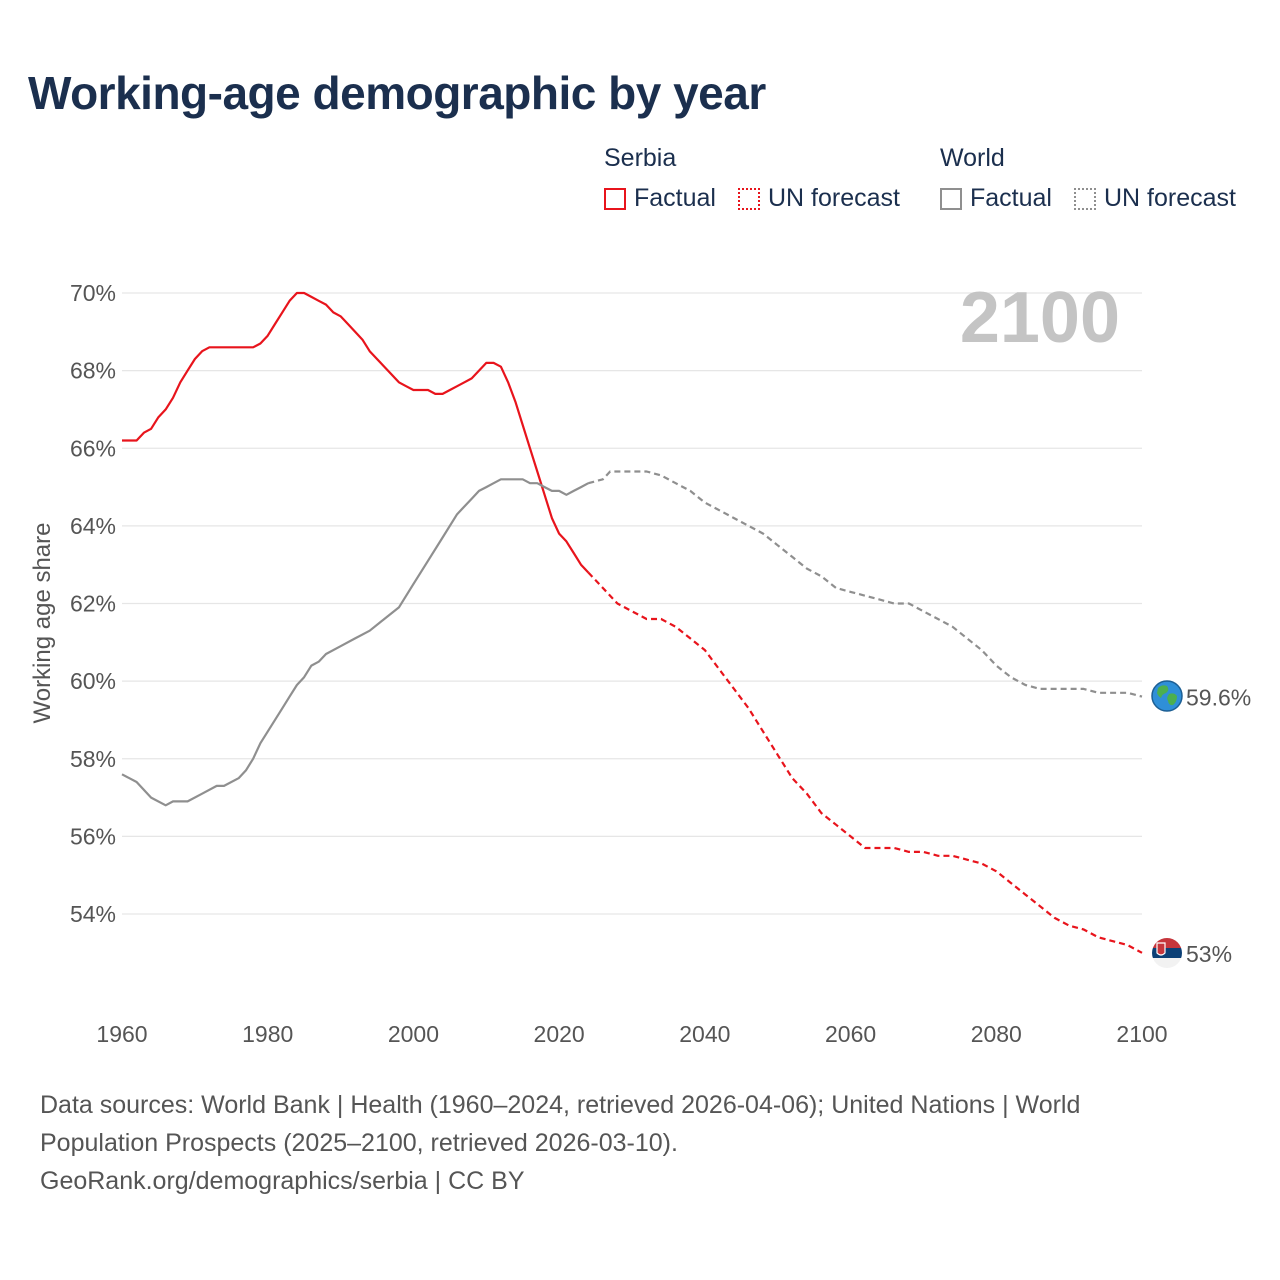 This screenshot has height=1280, width=1280. Describe the element at coordinates (355, 642) in the screenshot. I see `series-world-factual-line` at that location.